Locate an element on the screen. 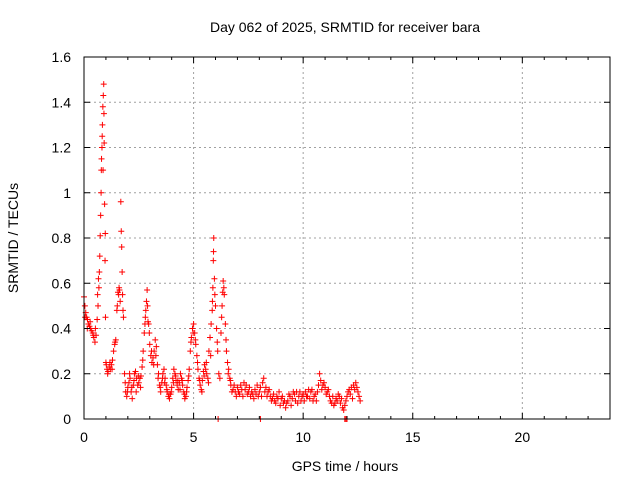 This screenshot has width=640, height=480. y-tick-label: 1.2 is located at coordinates (62, 148).